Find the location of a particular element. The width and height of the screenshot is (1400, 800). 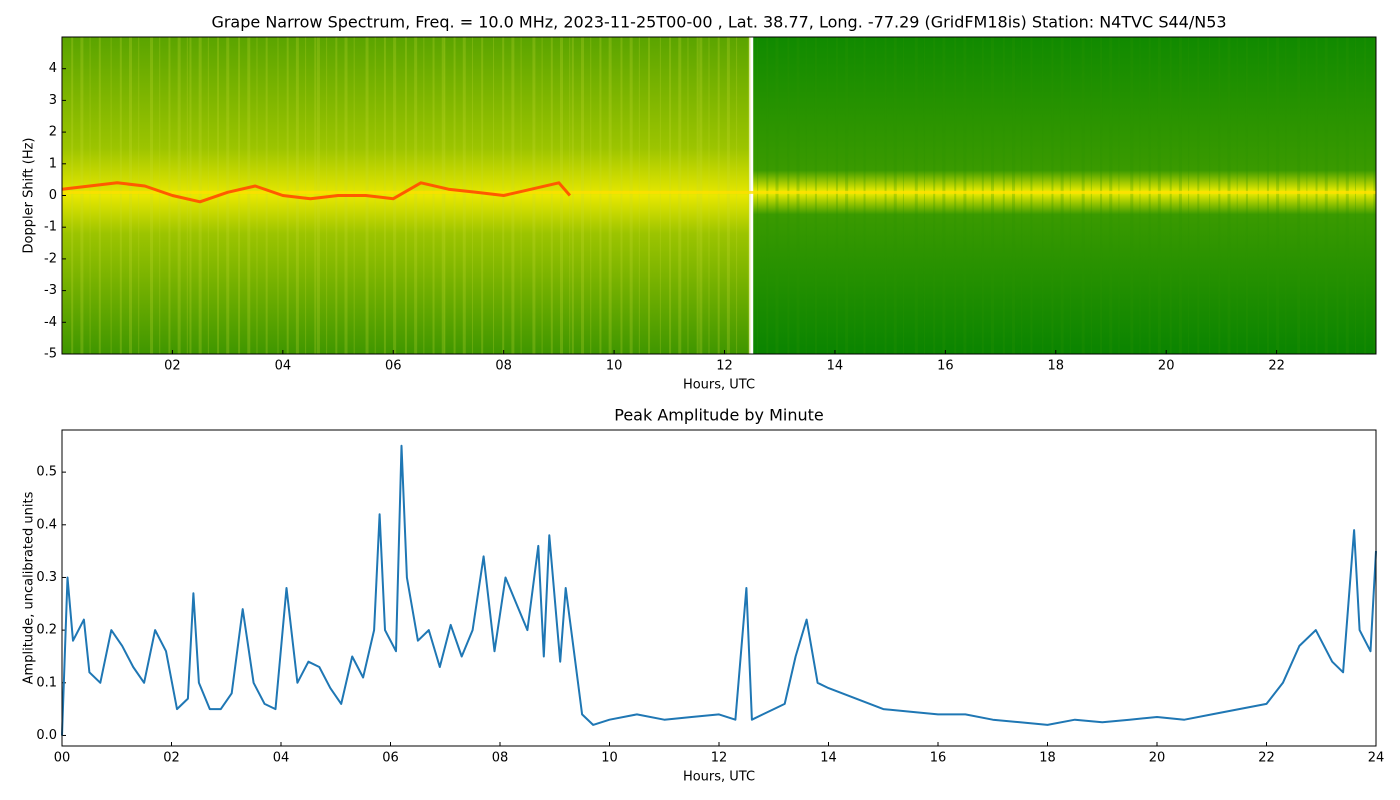

y-tick-label: 0 is located at coordinates (53, 195).